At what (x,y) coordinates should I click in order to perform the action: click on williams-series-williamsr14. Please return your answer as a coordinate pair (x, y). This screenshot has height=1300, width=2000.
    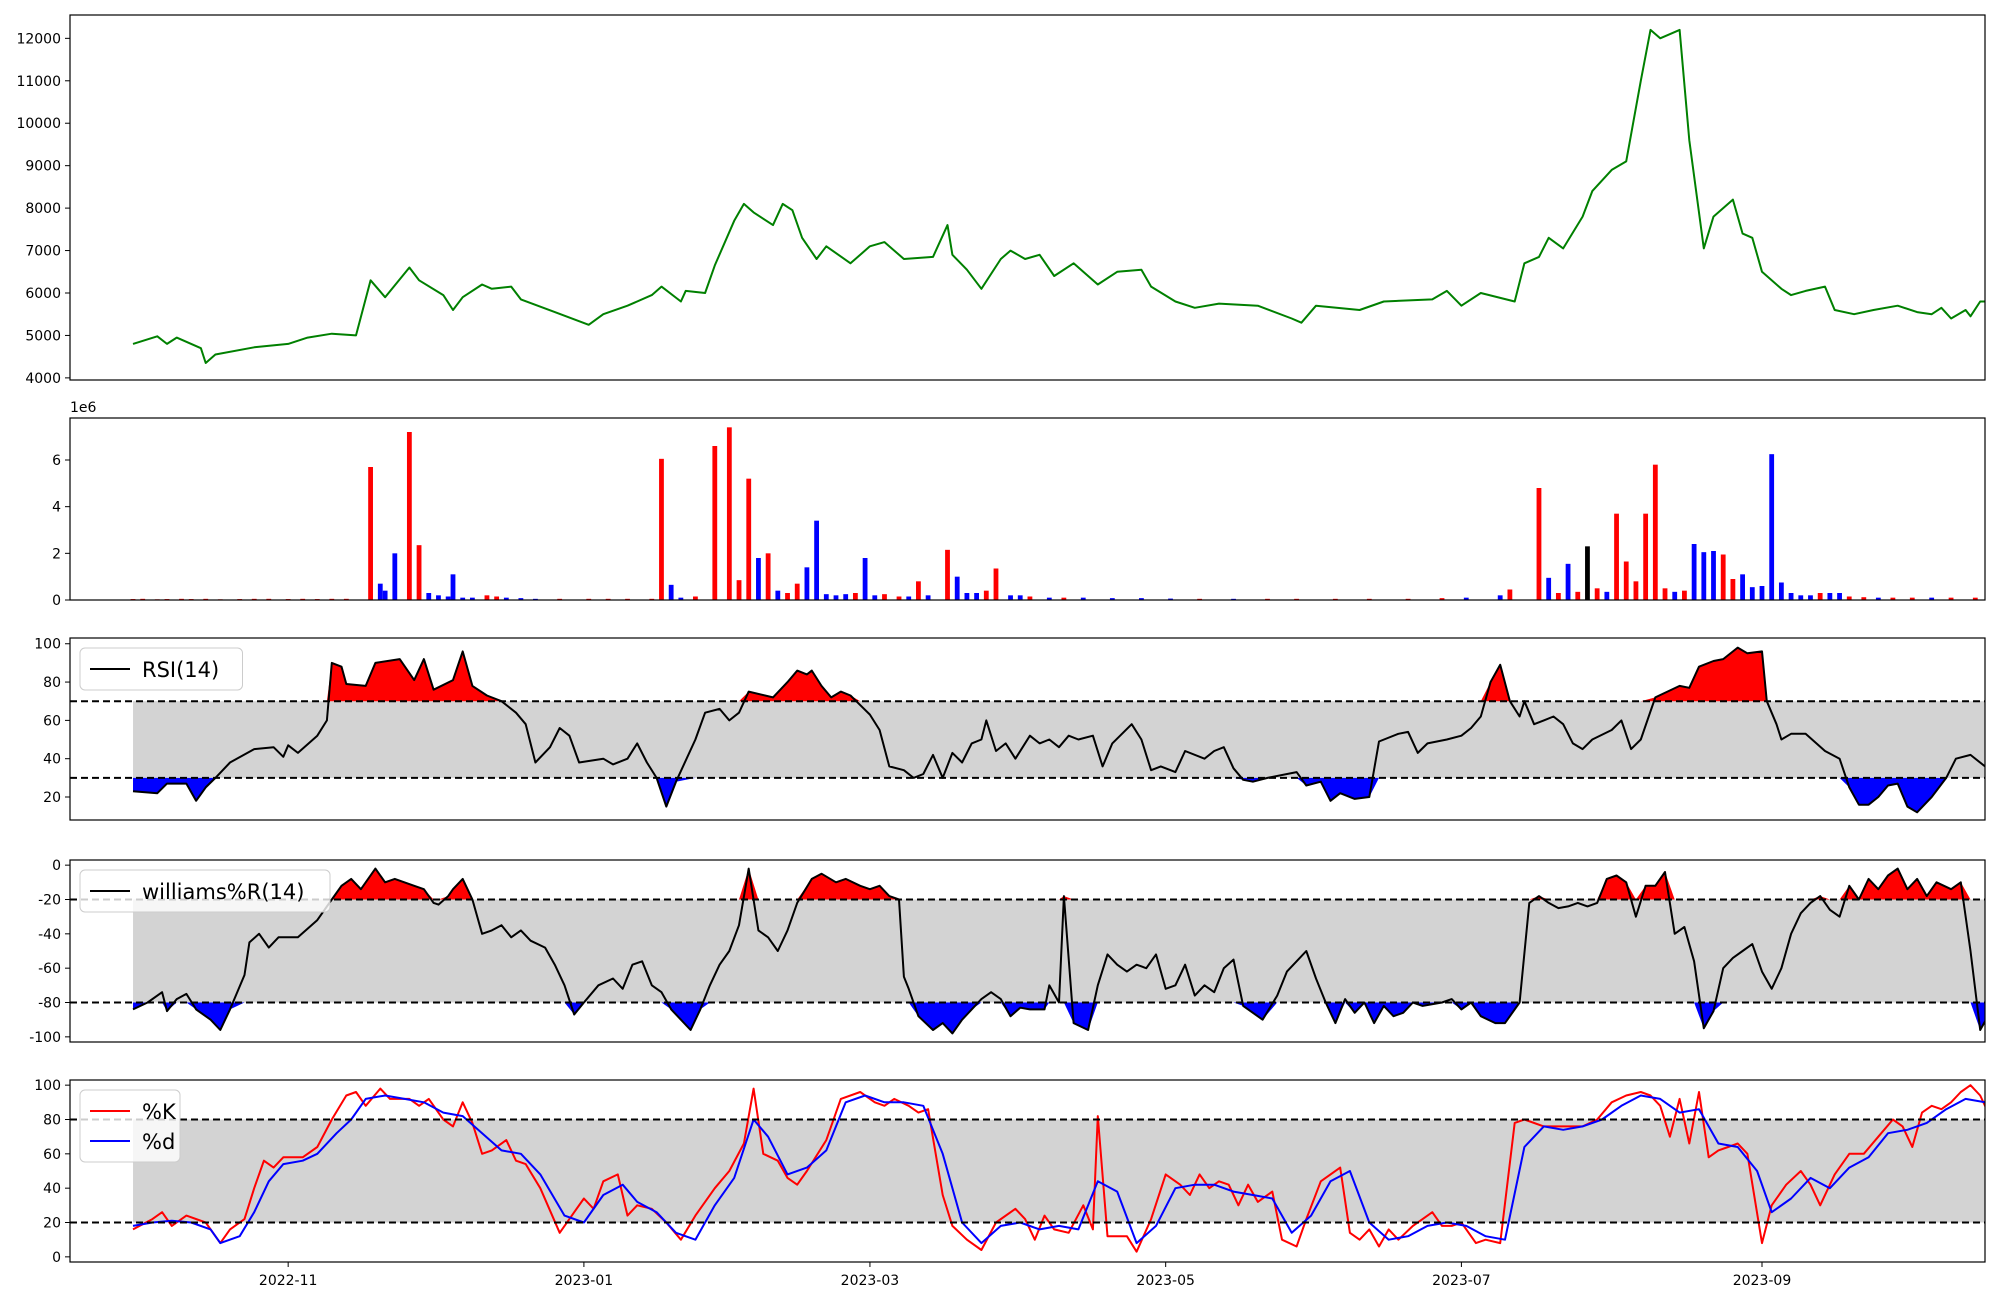
    Looking at the image, I should click on (1058, 951).